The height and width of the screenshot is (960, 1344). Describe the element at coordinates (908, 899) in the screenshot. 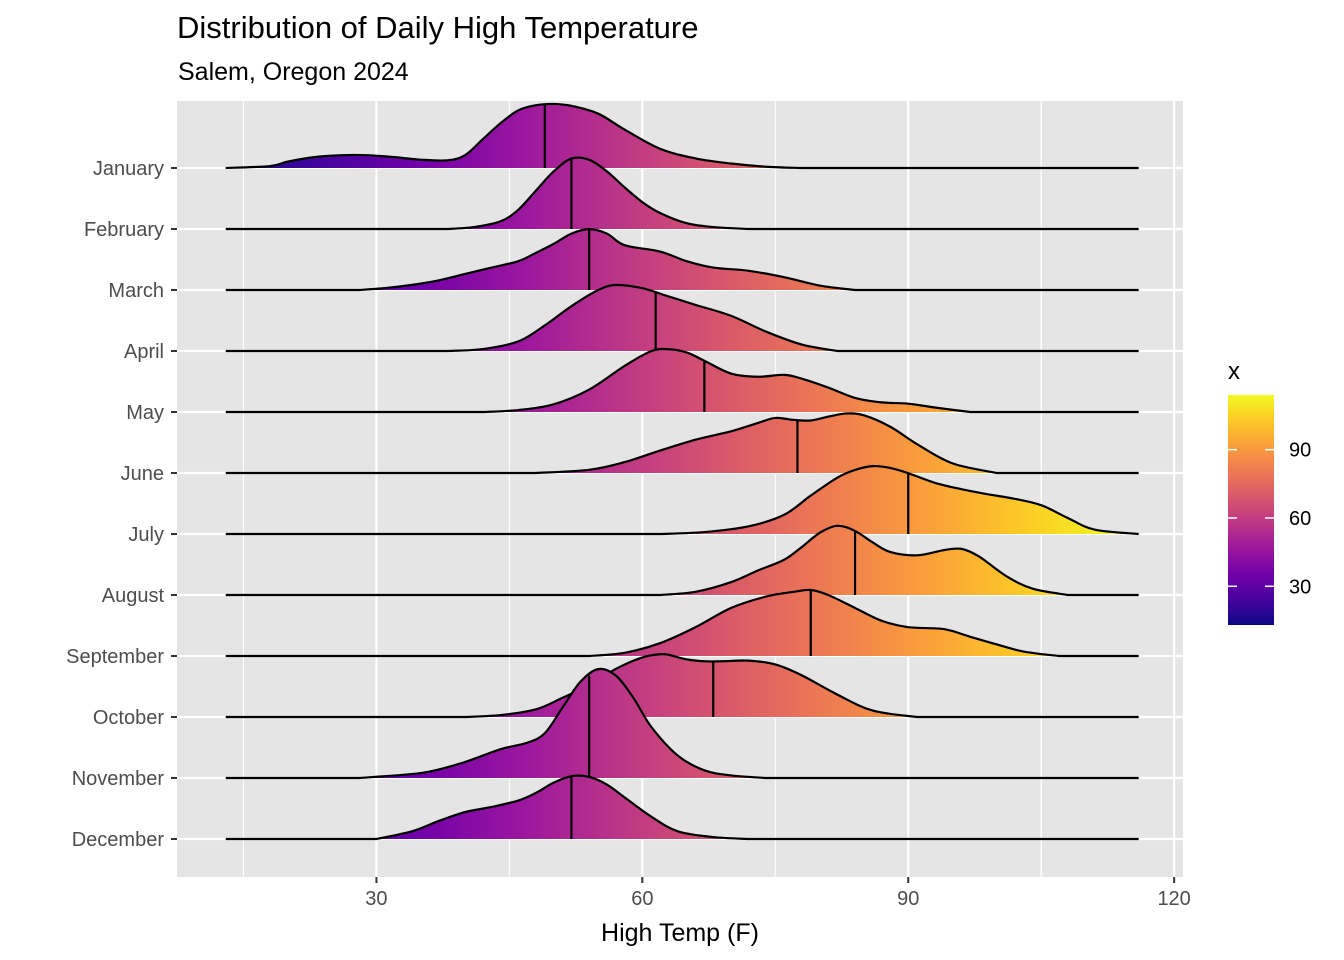

I see `x-tick-label: 90` at that location.